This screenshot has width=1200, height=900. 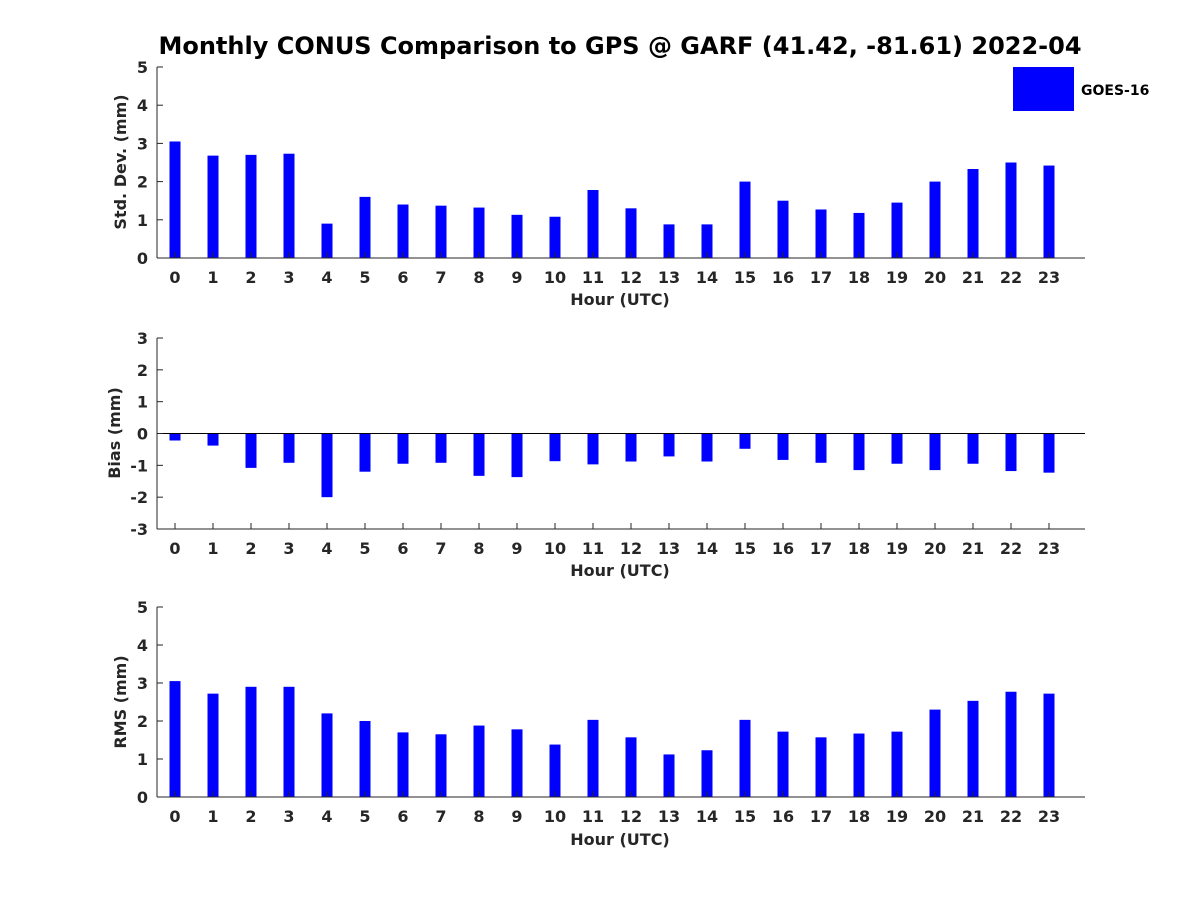 I want to click on std-dev-x-tick-label: 22, so click(x=1011, y=277).